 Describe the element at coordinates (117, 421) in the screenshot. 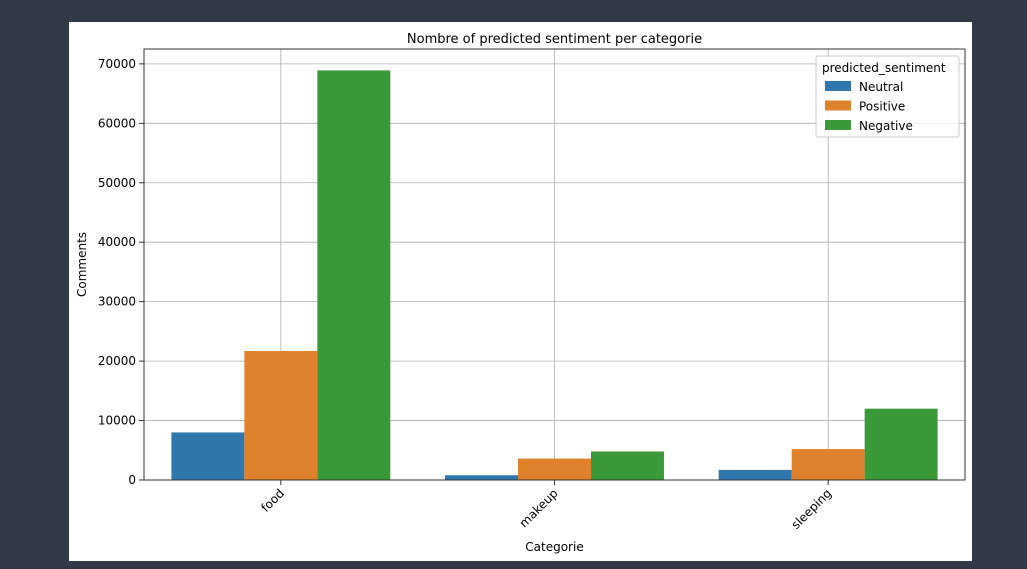

I see `y-tick-label: 10000` at that location.